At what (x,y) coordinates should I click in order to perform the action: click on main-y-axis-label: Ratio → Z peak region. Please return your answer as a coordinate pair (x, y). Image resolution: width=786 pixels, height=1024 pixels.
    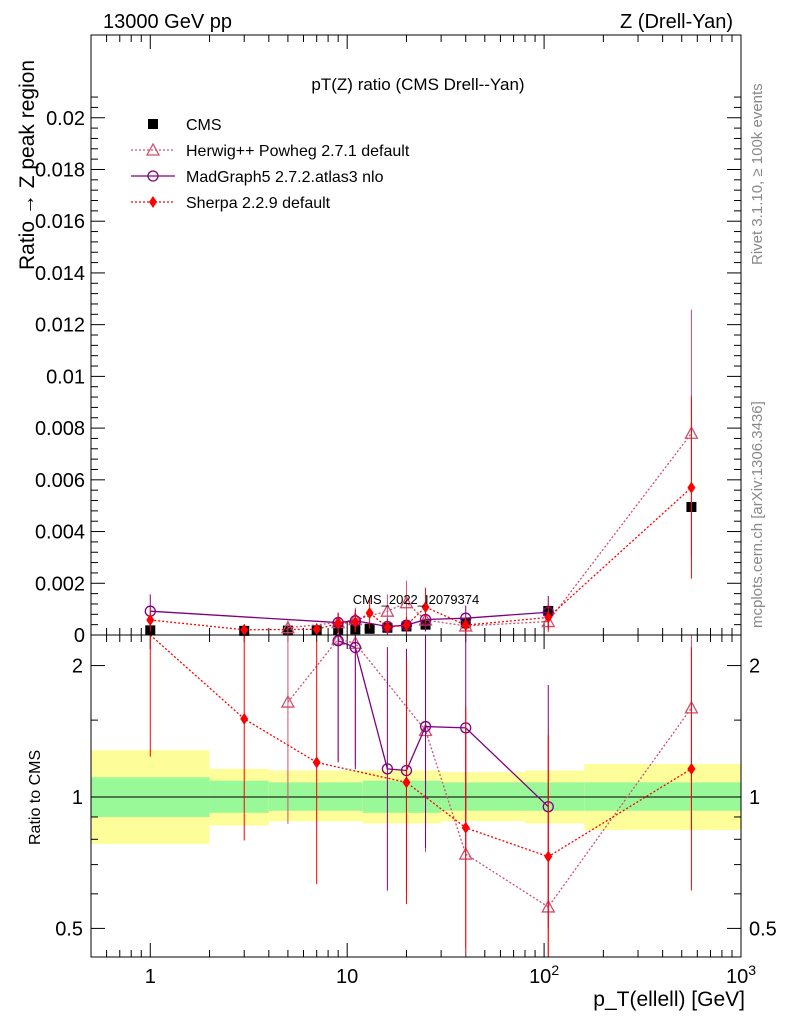
    Looking at the image, I should click on (27, 165).